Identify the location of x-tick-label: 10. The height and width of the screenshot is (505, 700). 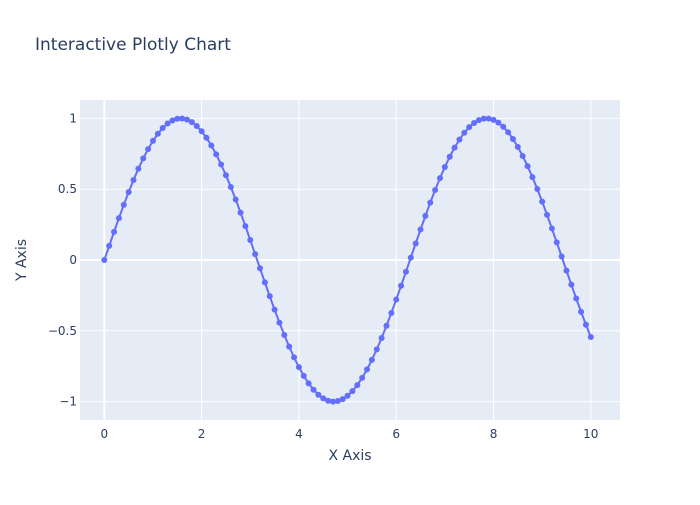
(590, 434).